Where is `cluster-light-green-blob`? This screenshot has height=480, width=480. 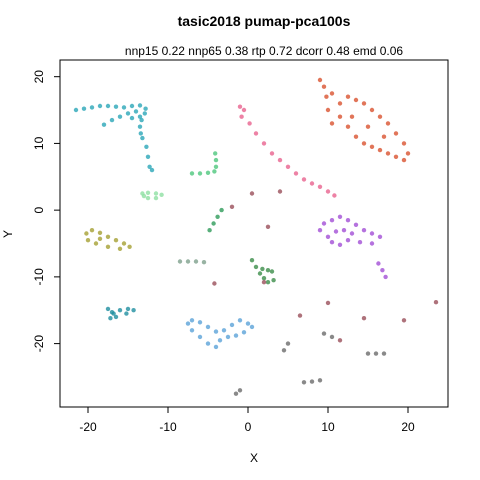
cluster-light-green-blob is located at coordinates (152, 195).